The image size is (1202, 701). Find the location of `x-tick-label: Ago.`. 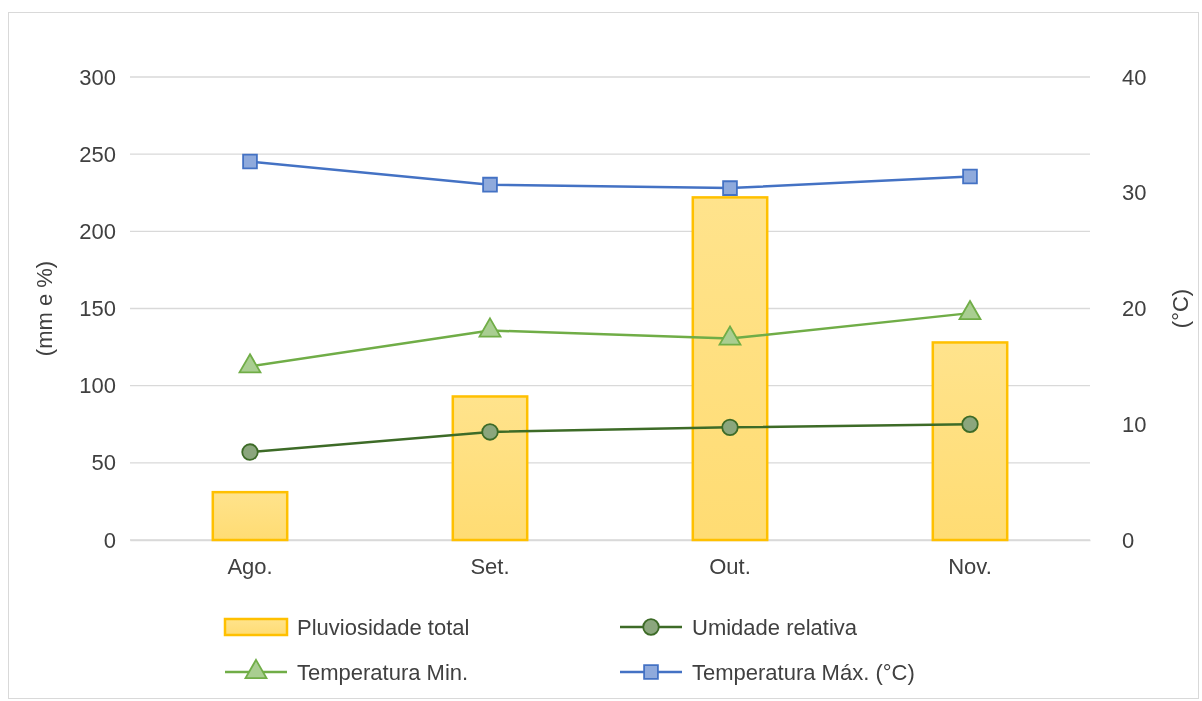

x-tick-label: Ago. is located at coordinates (250, 566).